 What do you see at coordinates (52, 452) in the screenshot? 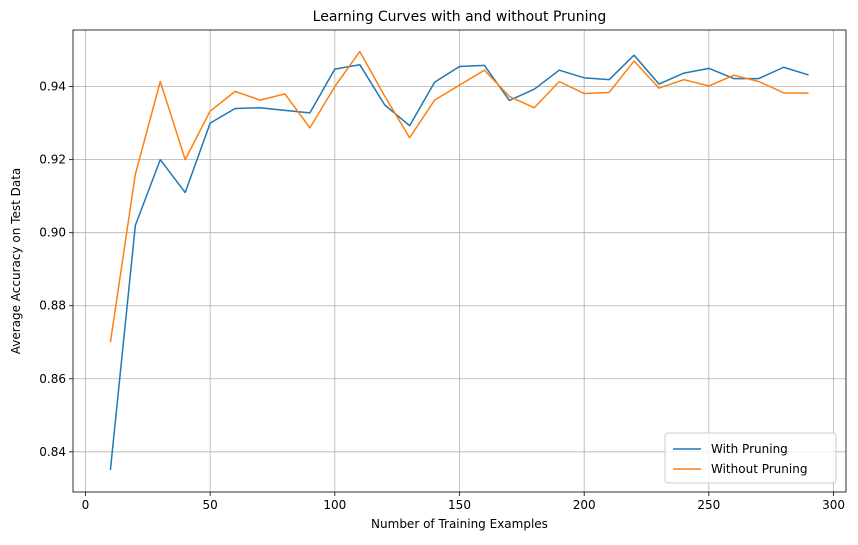
I see `y-tick-label: 0.84` at bounding box center [52, 452].